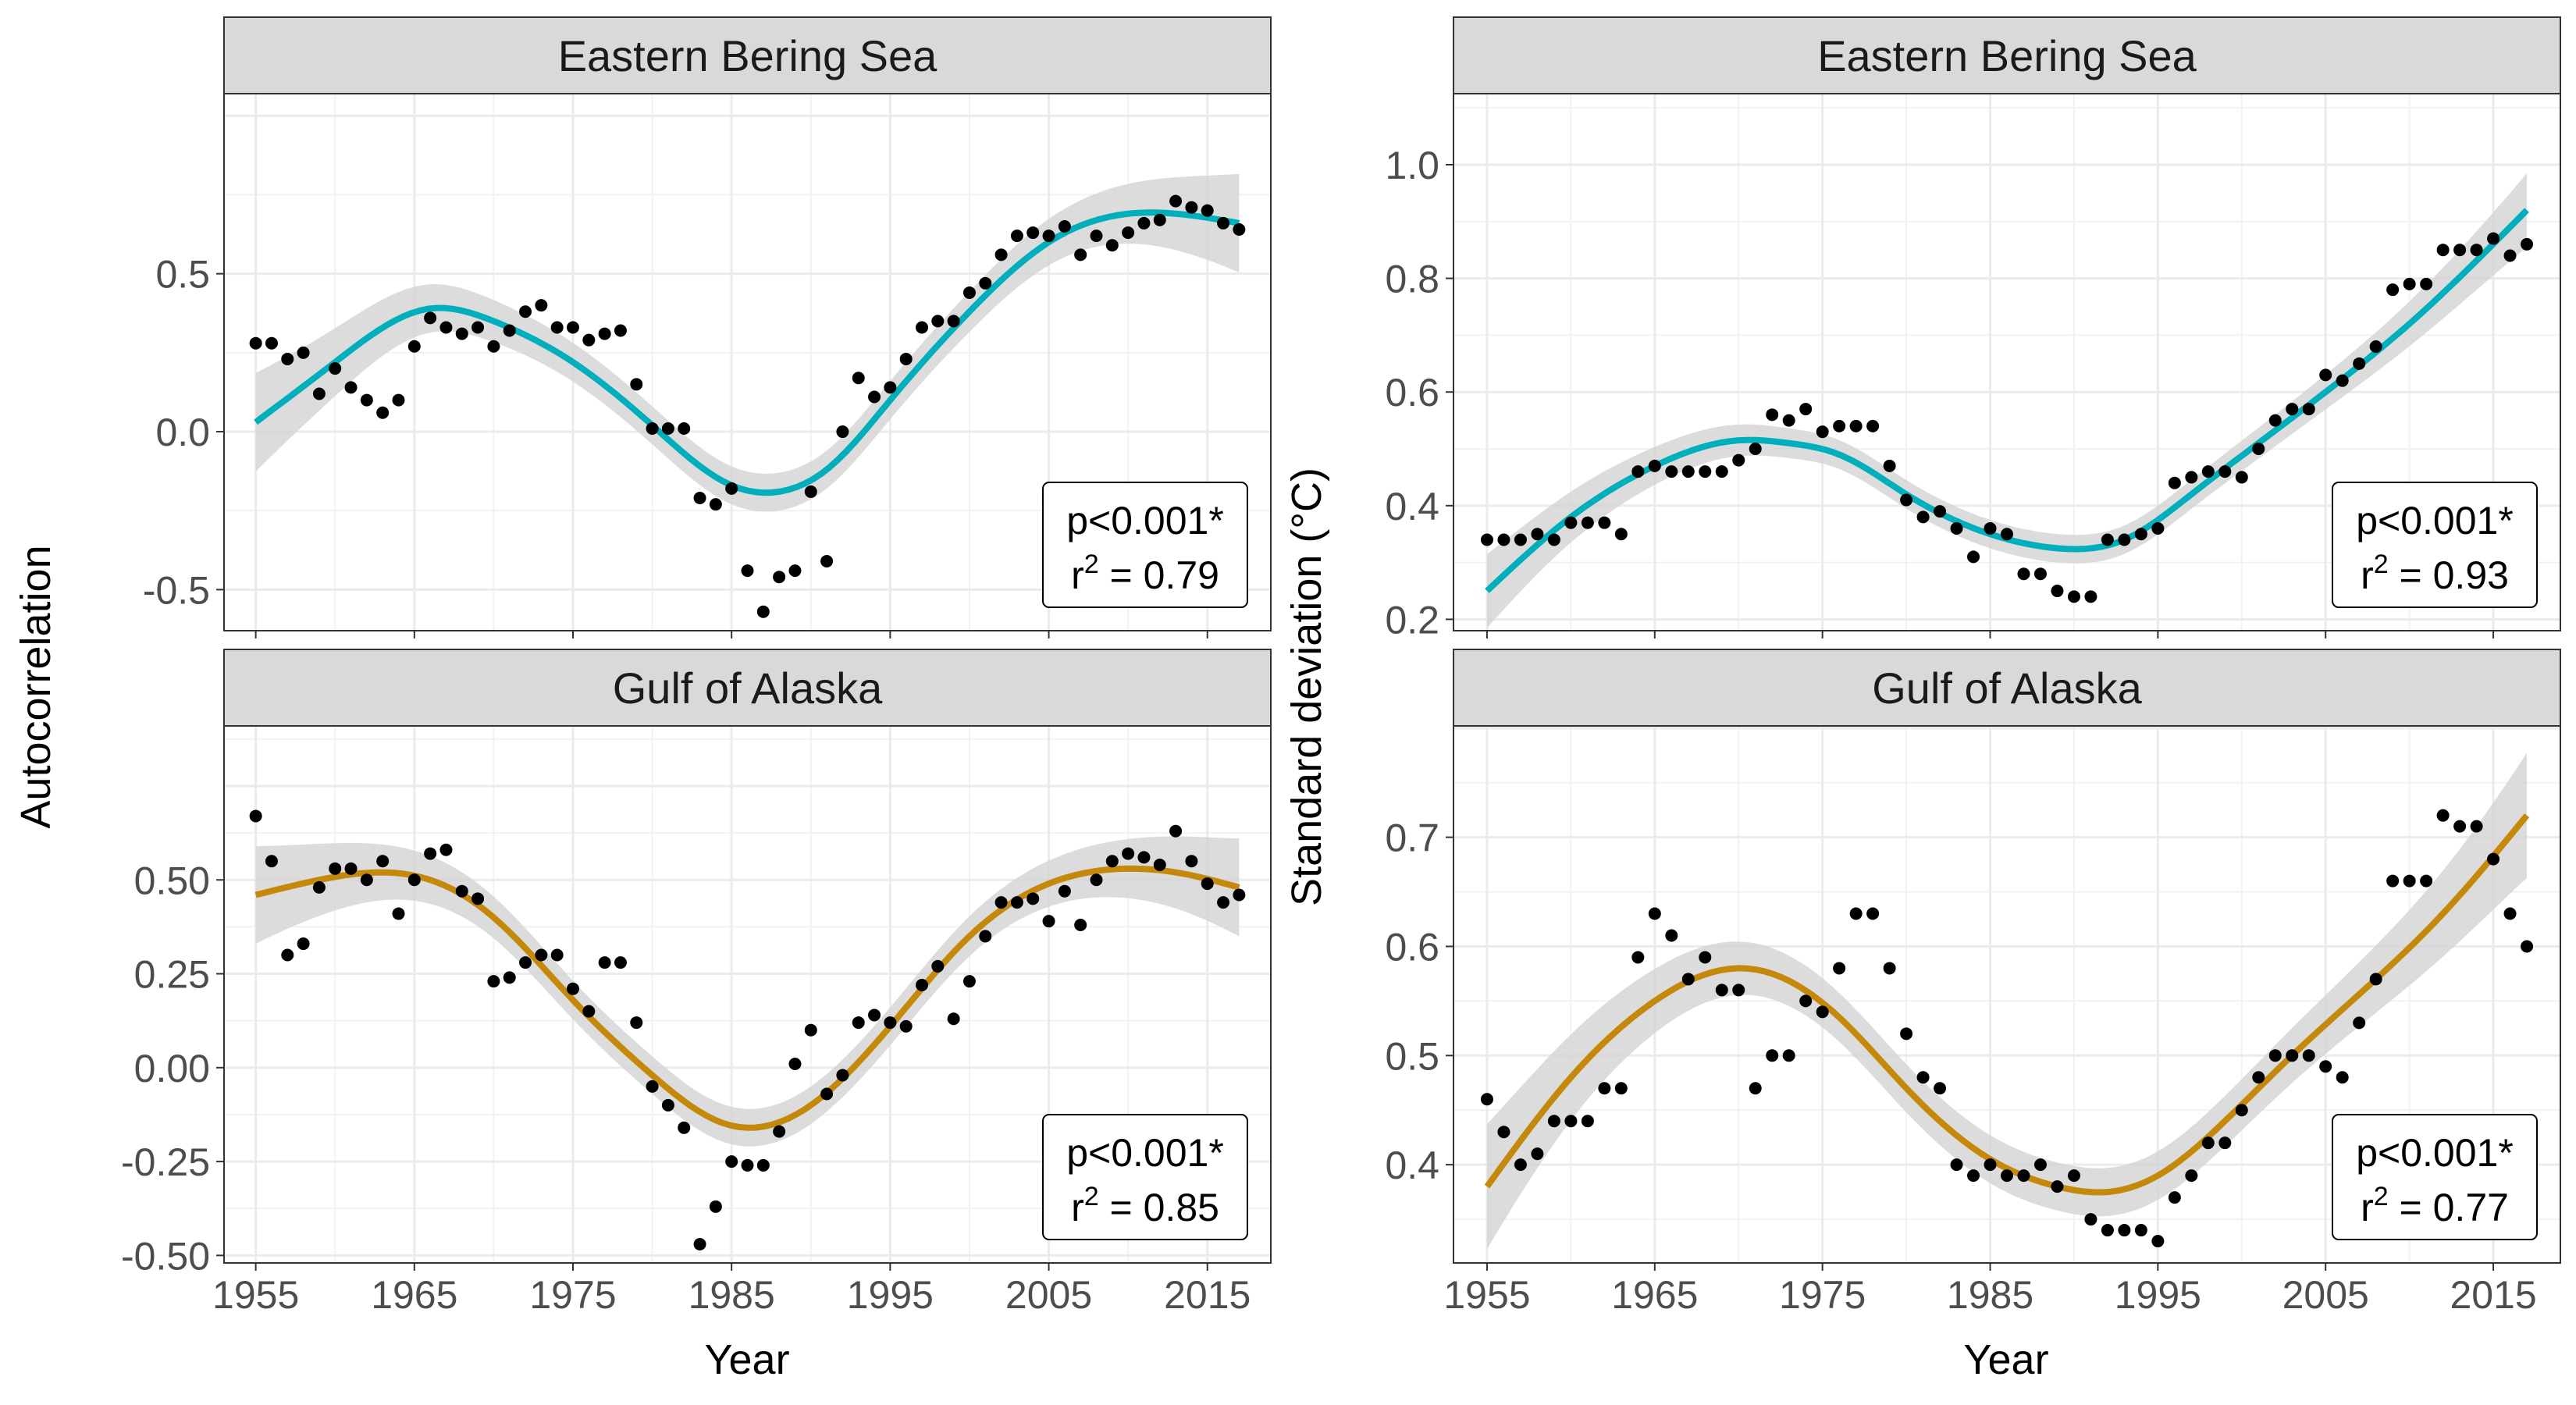 This screenshot has height=1405, width=2576. Describe the element at coordinates (1412, 279) in the screenshot. I see `y-tick-label: 0.8` at that location.